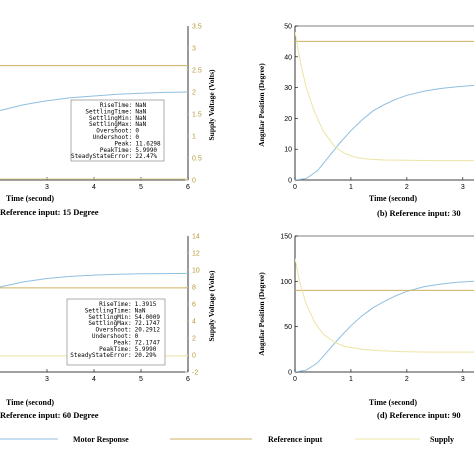  What do you see at coordinates (194, 288) in the screenshot?
I see `y-tick-label-c: 8` at bounding box center [194, 288].